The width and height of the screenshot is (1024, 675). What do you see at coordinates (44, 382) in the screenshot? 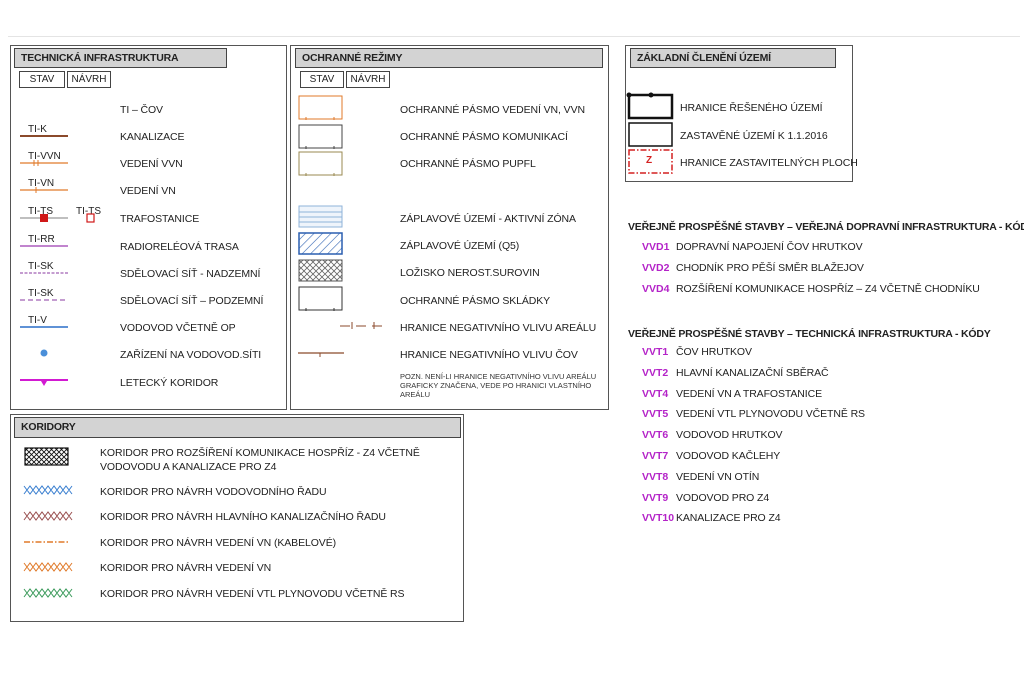
I see `letecky-koridor-icon` at bounding box center [44, 382].